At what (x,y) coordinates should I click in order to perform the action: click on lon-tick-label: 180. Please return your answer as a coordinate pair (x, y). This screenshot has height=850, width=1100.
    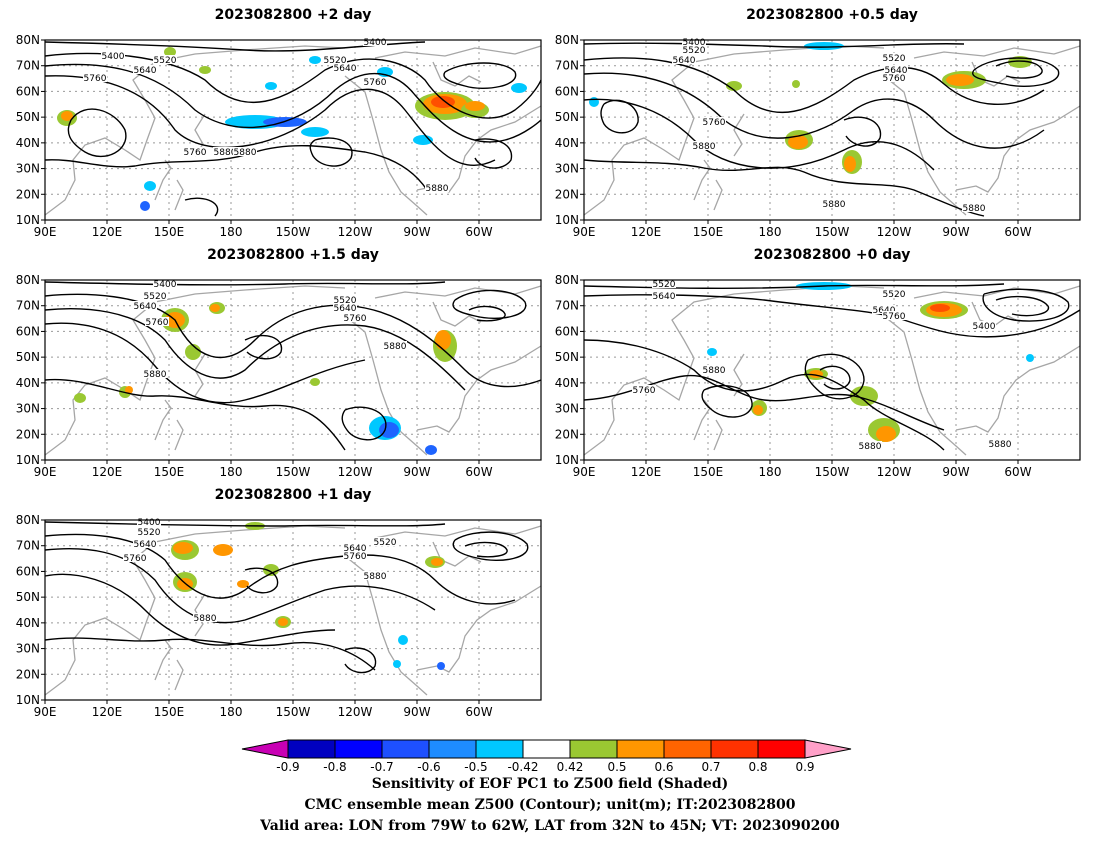
    Looking at the image, I should click on (231, 472).